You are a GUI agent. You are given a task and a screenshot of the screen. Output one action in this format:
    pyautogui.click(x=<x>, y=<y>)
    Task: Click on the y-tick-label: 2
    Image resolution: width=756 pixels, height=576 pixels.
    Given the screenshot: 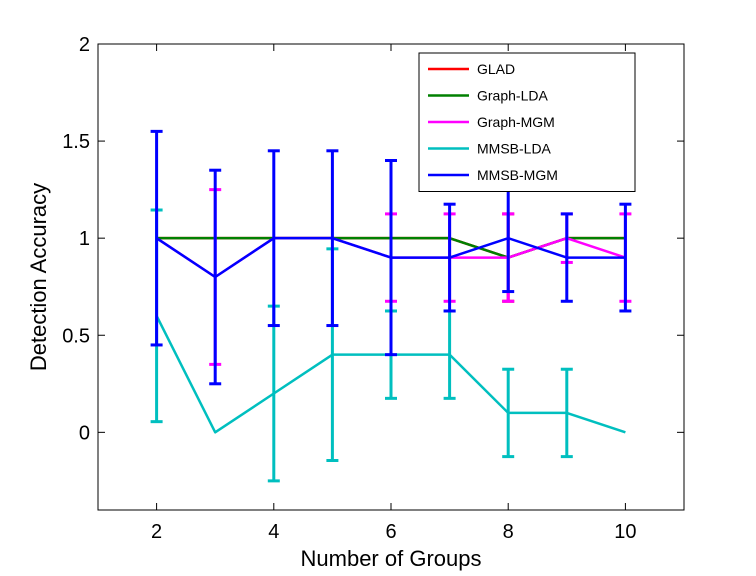 What is the action you would take?
    pyautogui.click(x=84, y=45)
    